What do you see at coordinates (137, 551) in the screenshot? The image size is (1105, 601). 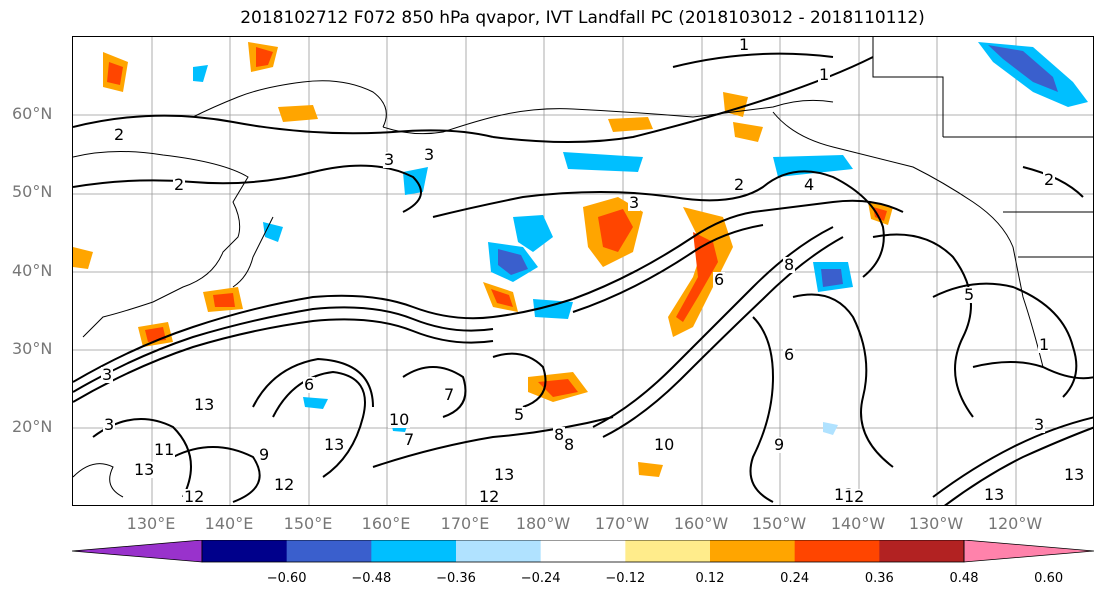 I see `colorbar-extend-low` at bounding box center [137, 551].